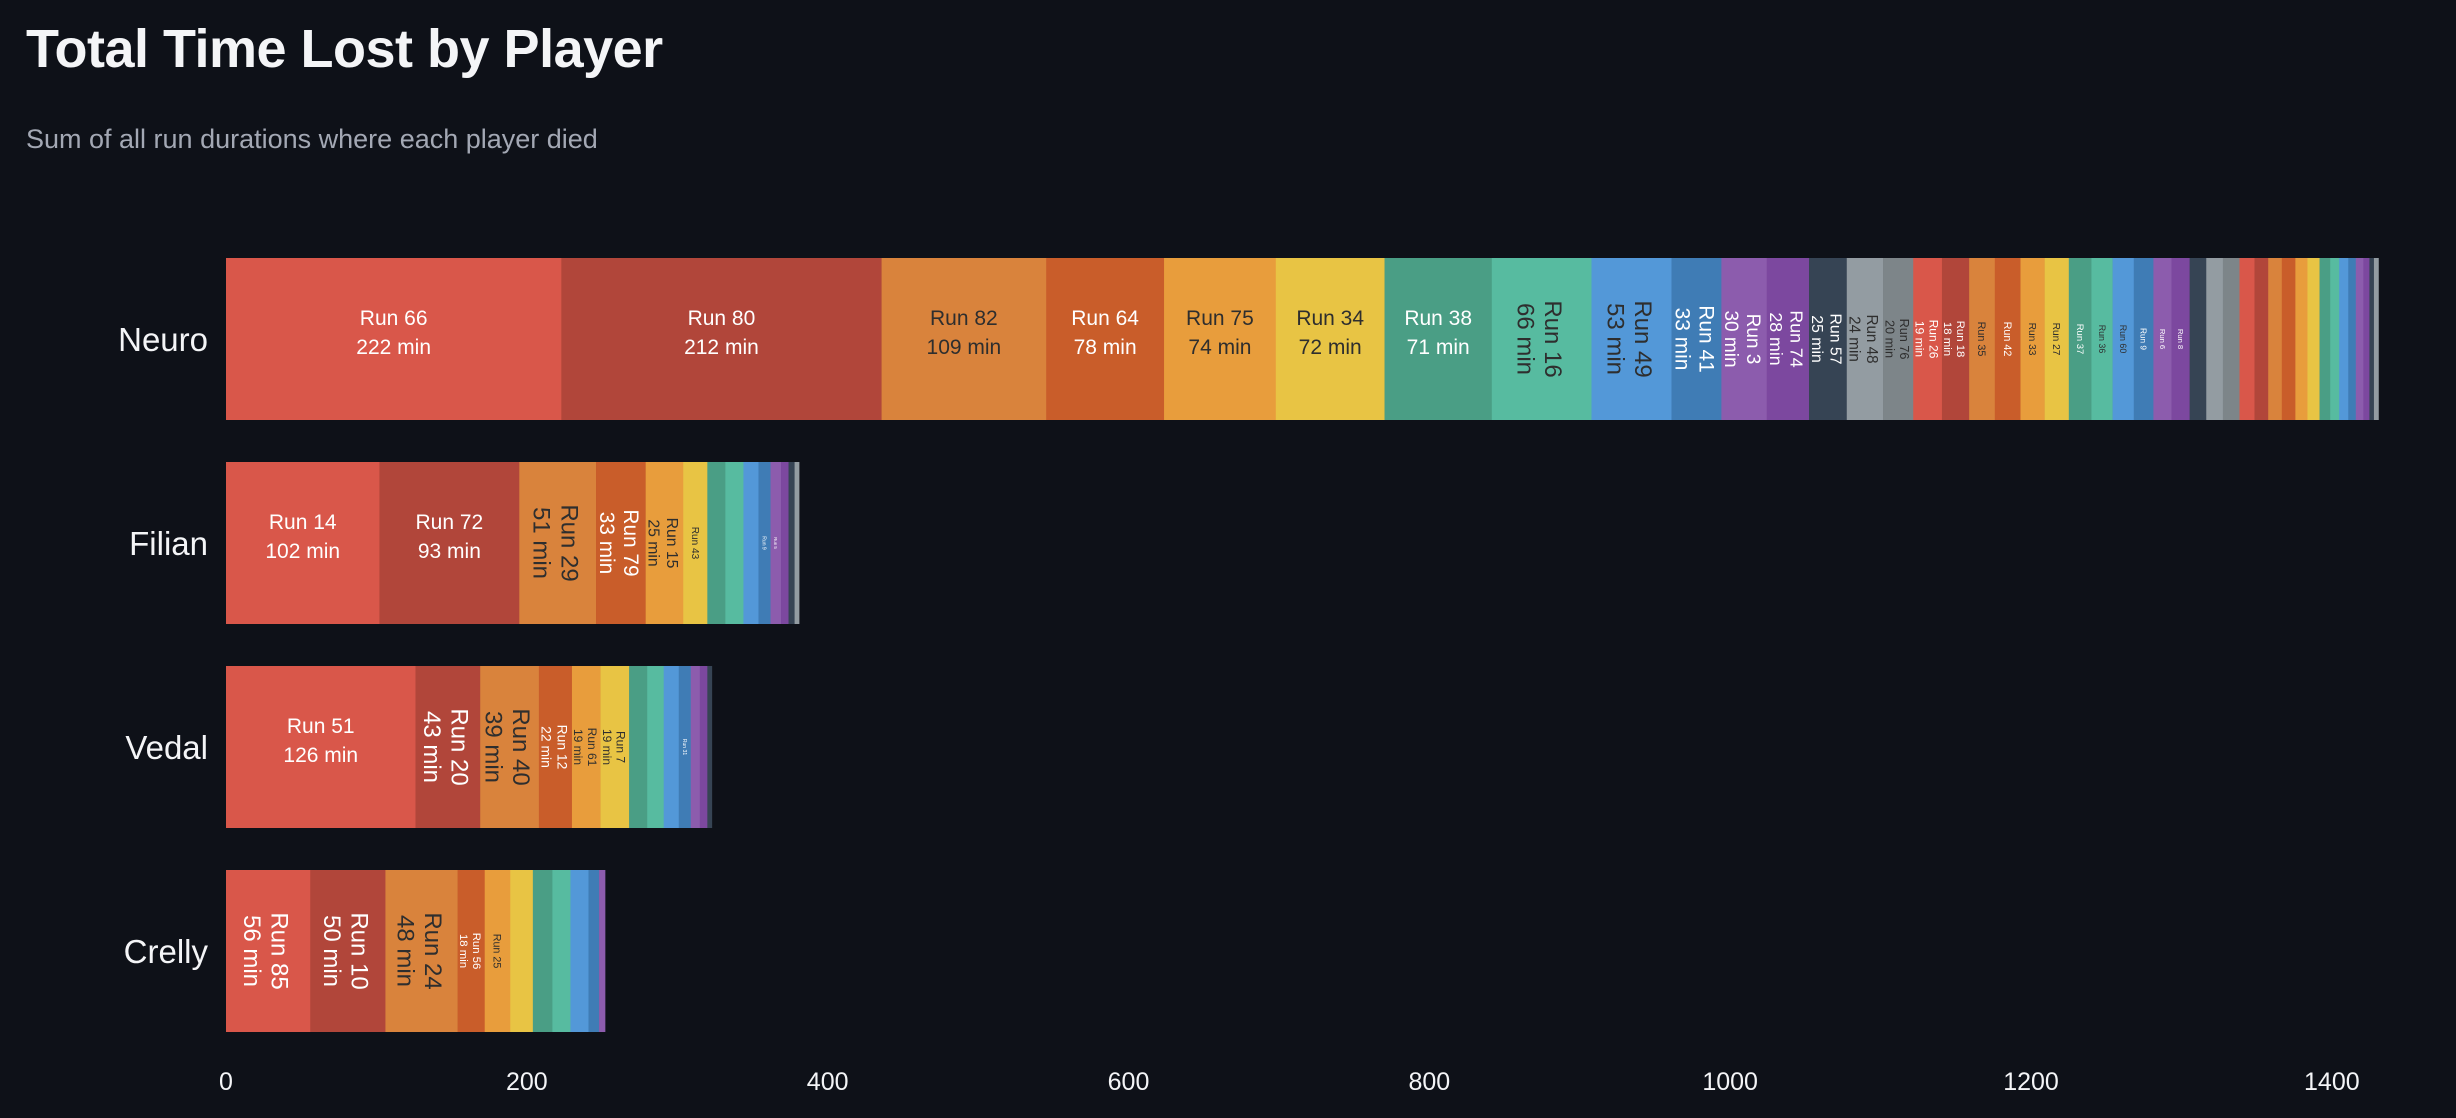 This screenshot has height=1118, width=2456. I want to click on segment-label: Run 60, so click(2123, 339).